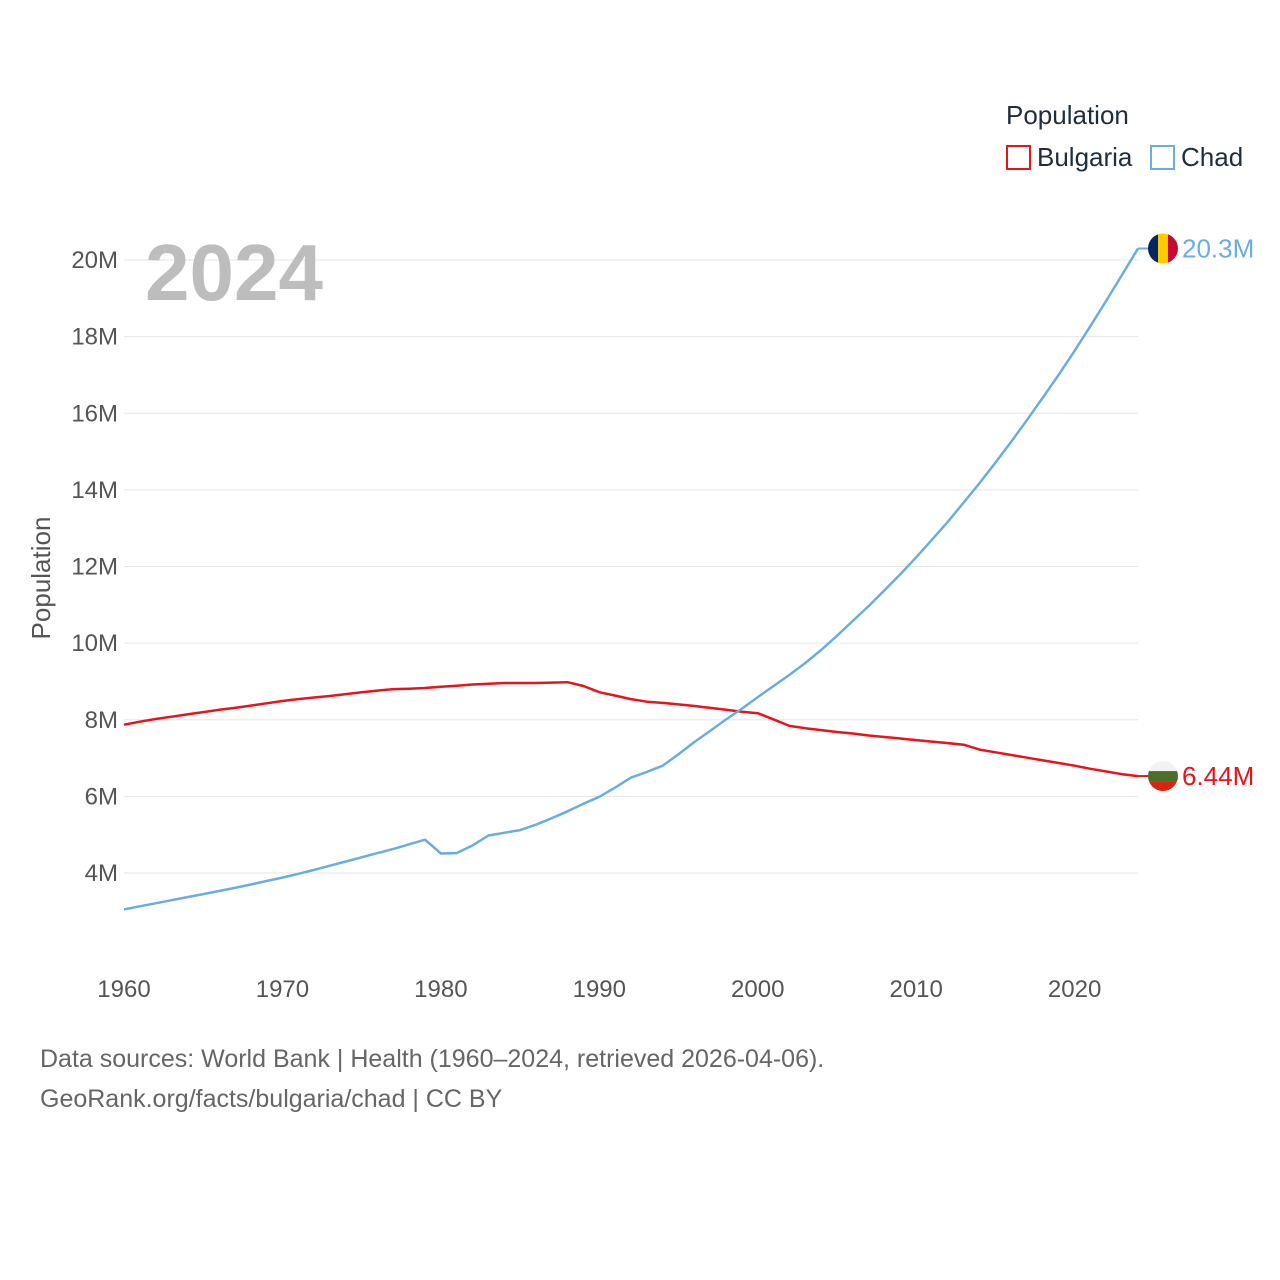 The image size is (1280, 1280). What do you see at coordinates (282, 989) in the screenshot?
I see `x-tick-label: 1970` at bounding box center [282, 989].